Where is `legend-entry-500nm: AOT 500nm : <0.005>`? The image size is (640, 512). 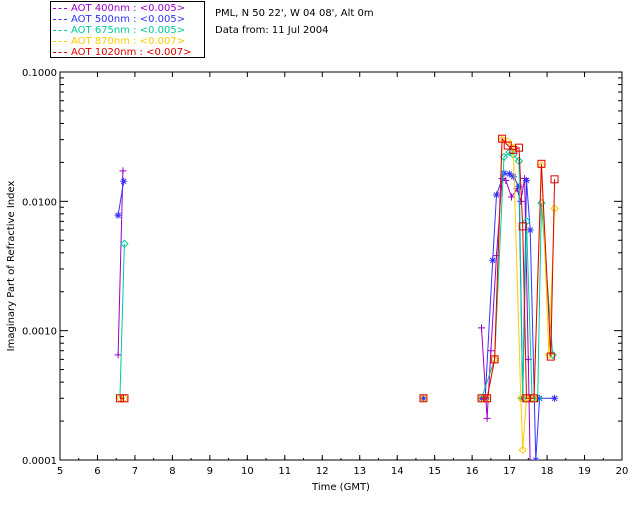 legend-entry-500nm: AOT 500nm : <0.005> is located at coordinates (119, 19).